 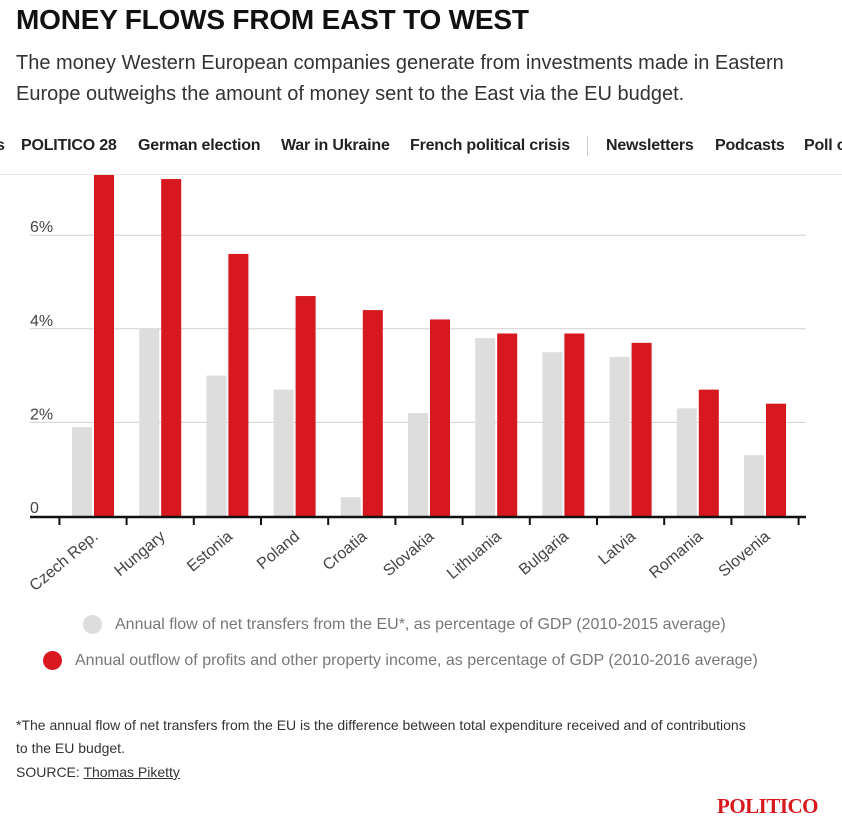 I want to click on x-tick-label: Latvia, so click(x=618, y=548).